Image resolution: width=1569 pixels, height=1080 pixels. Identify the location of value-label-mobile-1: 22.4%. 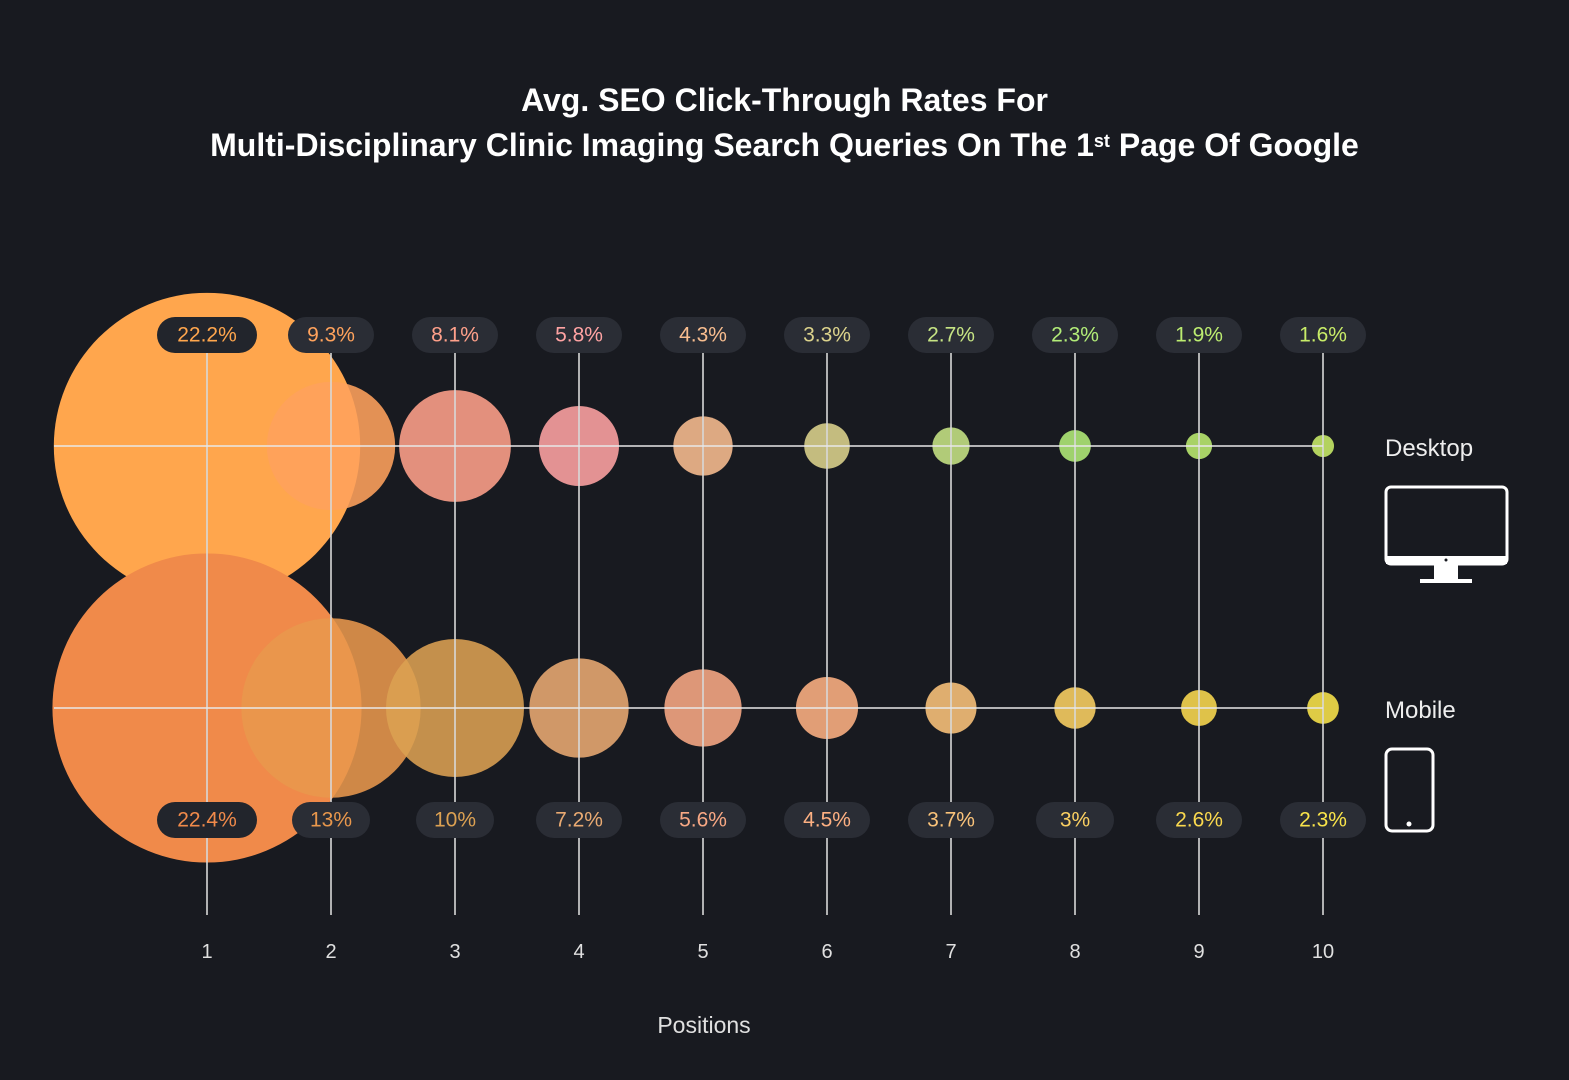
(207, 820).